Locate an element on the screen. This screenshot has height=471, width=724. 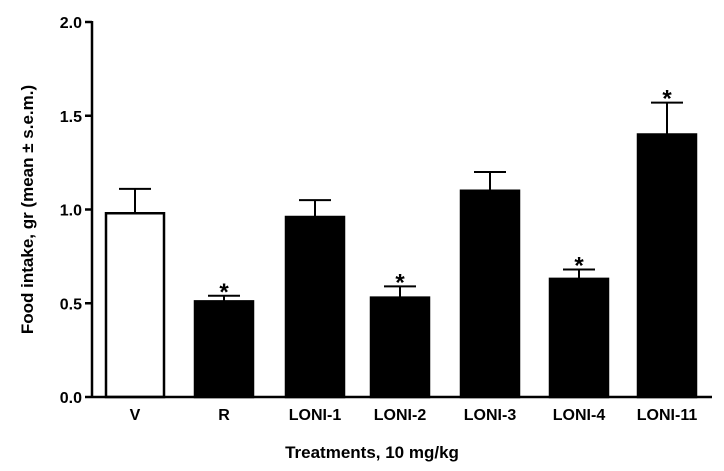
bar-r is located at coordinates (224, 349).